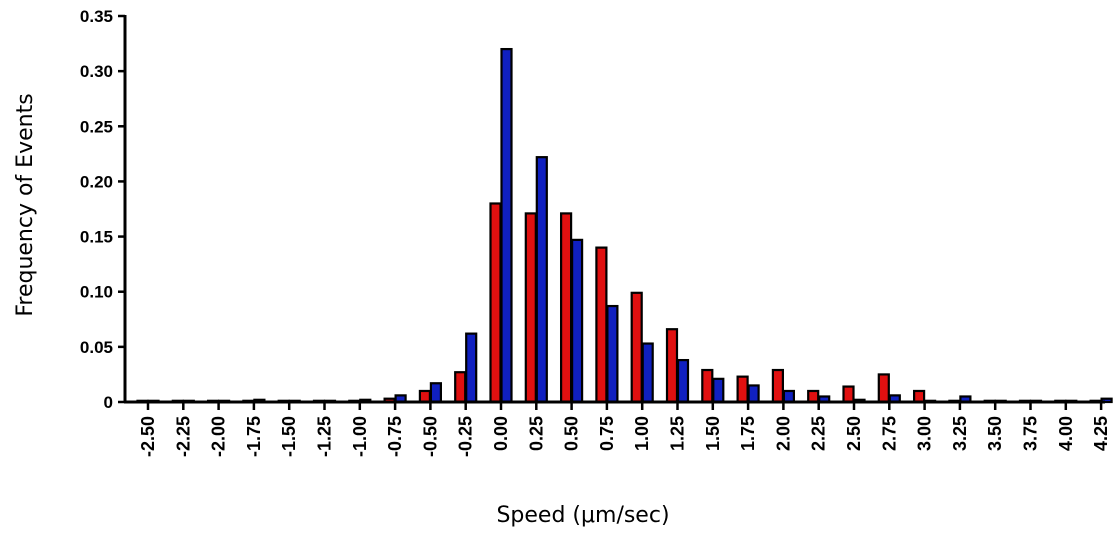 This screenshot has width=1113, height=537. Describe the element at coordinates (536, 433) in the screenshot. I see `x-tick-label: 0.25` at that location.